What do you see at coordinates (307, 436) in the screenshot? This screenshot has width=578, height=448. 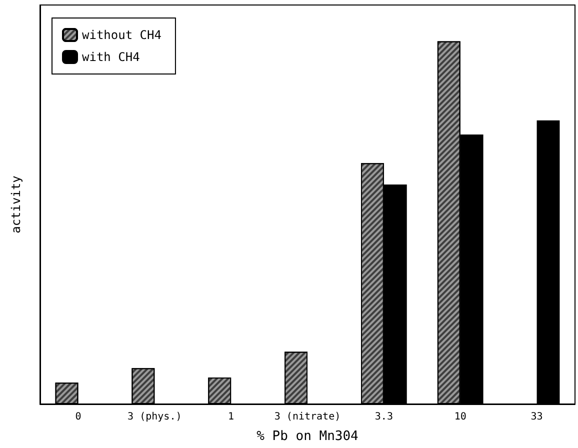 I see `x-axis-title: % Pb on Mn304` at bounding box center [307, 436].